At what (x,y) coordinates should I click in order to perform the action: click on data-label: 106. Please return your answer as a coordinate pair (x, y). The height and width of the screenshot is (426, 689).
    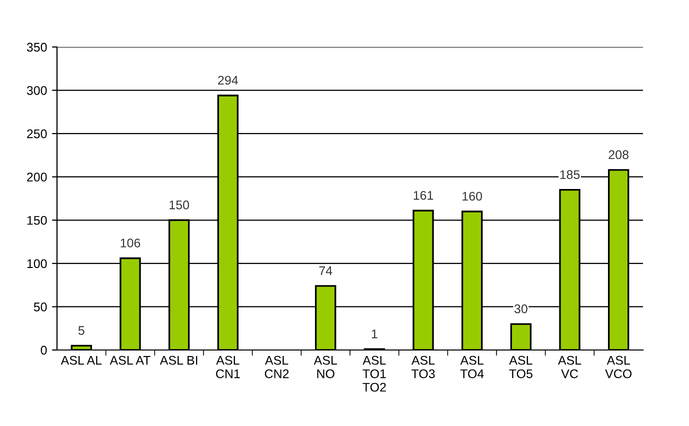
    Looking at the image, I should click on (130, 243).